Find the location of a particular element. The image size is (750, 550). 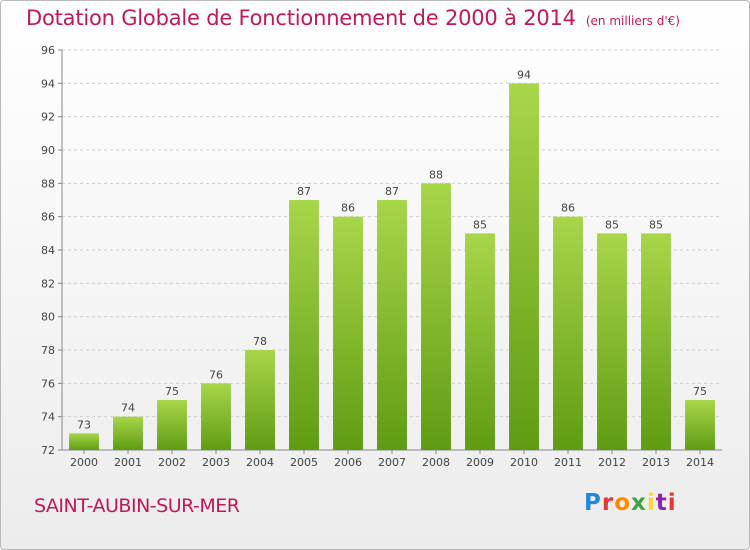

logo-letter: o is located at coordinates (623, 503).